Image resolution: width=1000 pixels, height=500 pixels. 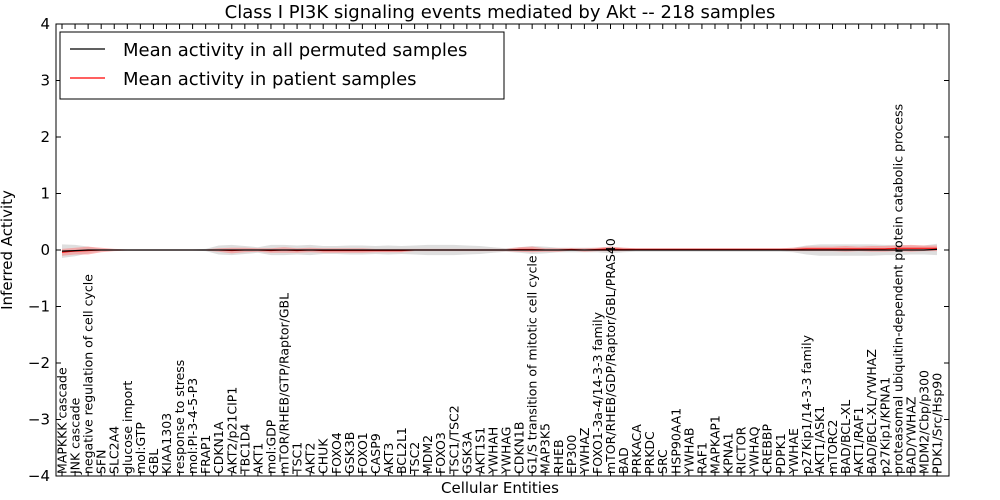 I want to click on y-tick-label: 0, so click(x=45, y=250).